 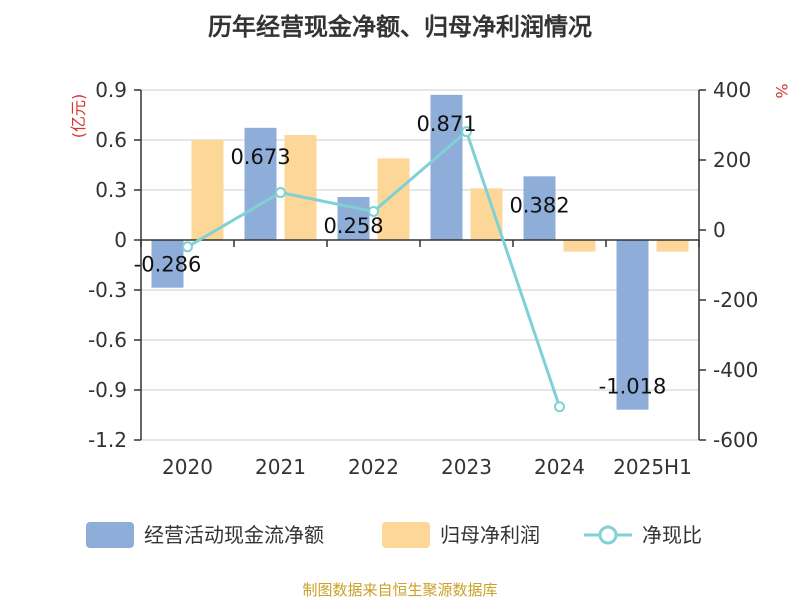 What do you see at coordinates (187, 467) in the screenshot?
I see `category-label: 2020` at bounding box center [187, 467].